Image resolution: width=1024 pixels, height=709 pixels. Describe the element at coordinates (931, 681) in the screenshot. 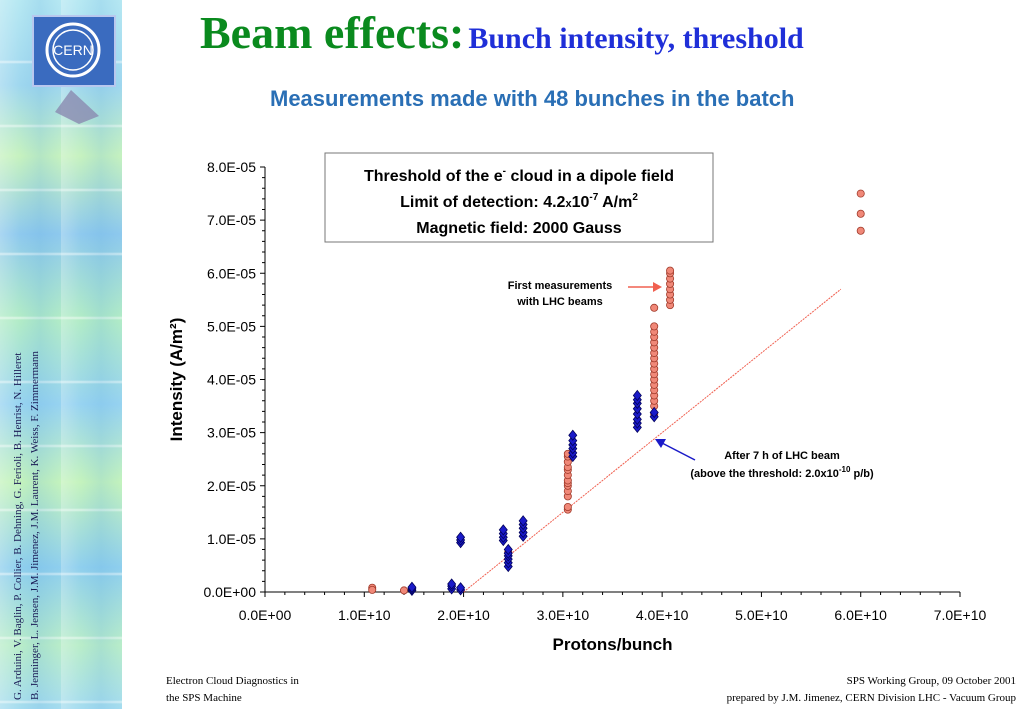

I see `footer-right-line-1: SPS Working Group, 09 October 2001` at that location.